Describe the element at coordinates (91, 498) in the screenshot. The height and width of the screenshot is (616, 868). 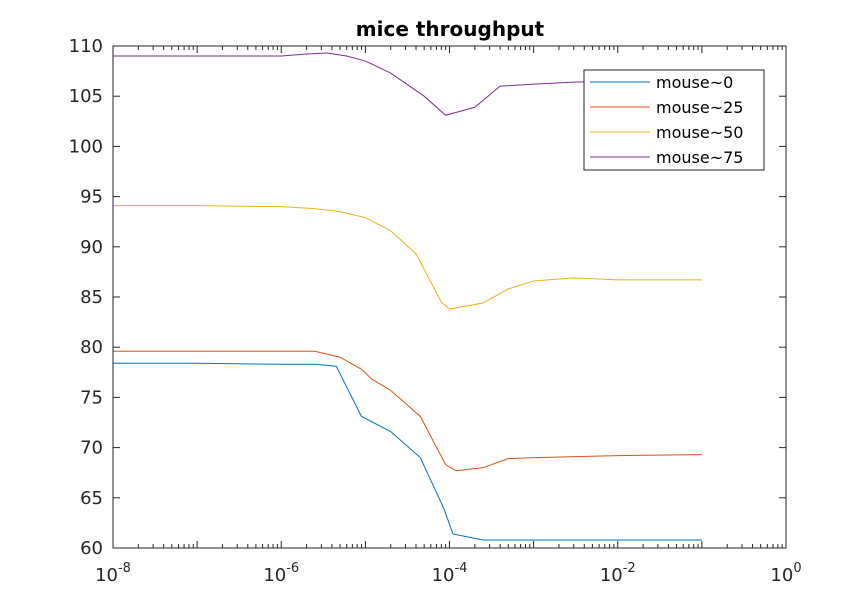
I see `y-tick-label: 65` at that location.